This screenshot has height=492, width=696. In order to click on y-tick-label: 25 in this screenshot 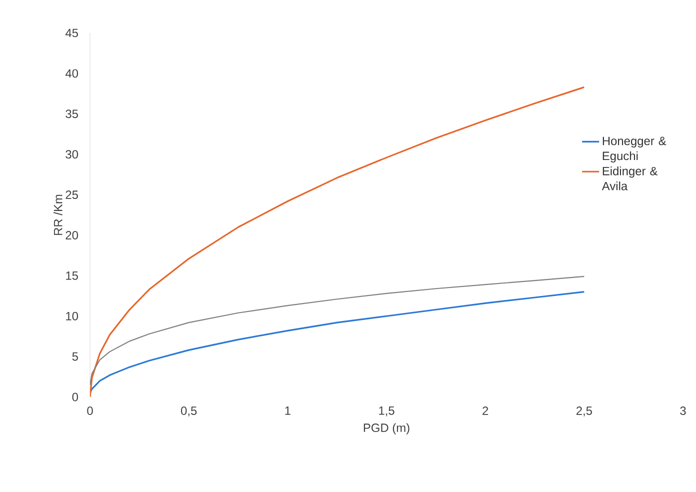, I will do `click(72, 194)`.